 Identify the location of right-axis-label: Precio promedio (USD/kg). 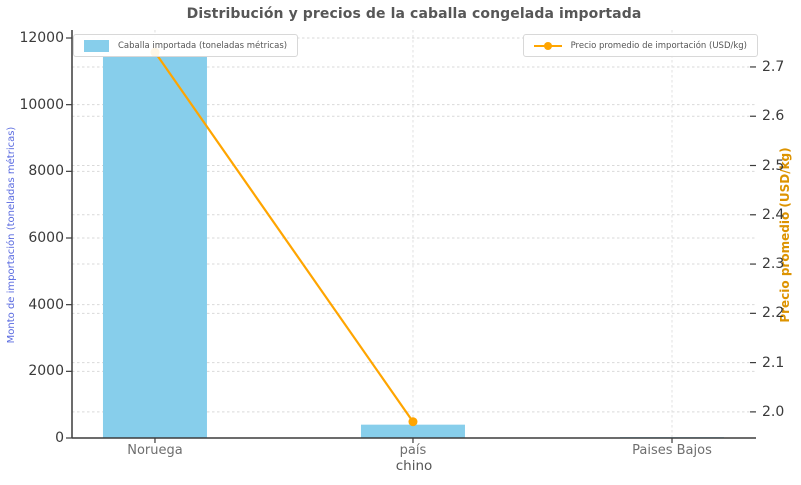
(785, 234).